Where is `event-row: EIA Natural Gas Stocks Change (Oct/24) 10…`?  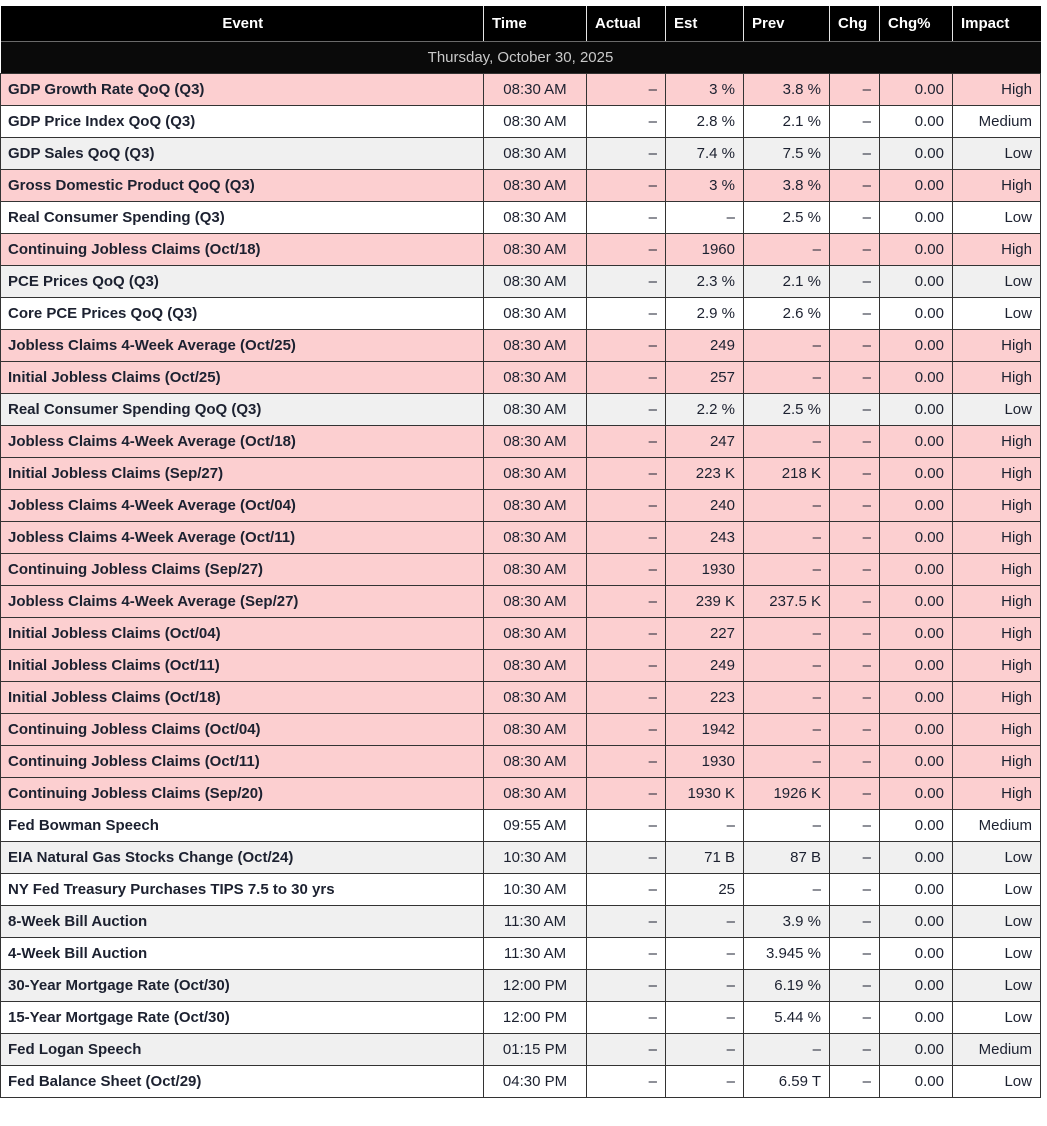
event-row: EIA Natural Gas Stocks Change (Oct/24) 10… is located at coordinates (520, 857).